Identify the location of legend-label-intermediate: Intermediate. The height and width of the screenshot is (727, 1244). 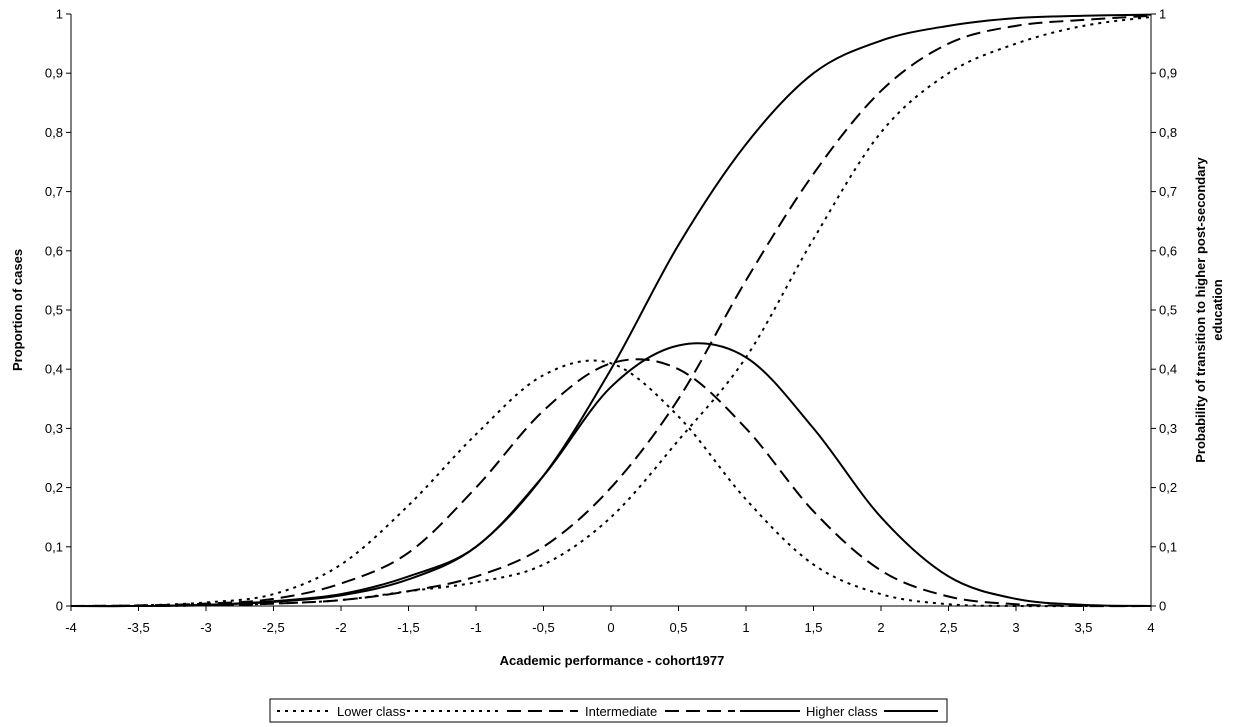
(621, 711).